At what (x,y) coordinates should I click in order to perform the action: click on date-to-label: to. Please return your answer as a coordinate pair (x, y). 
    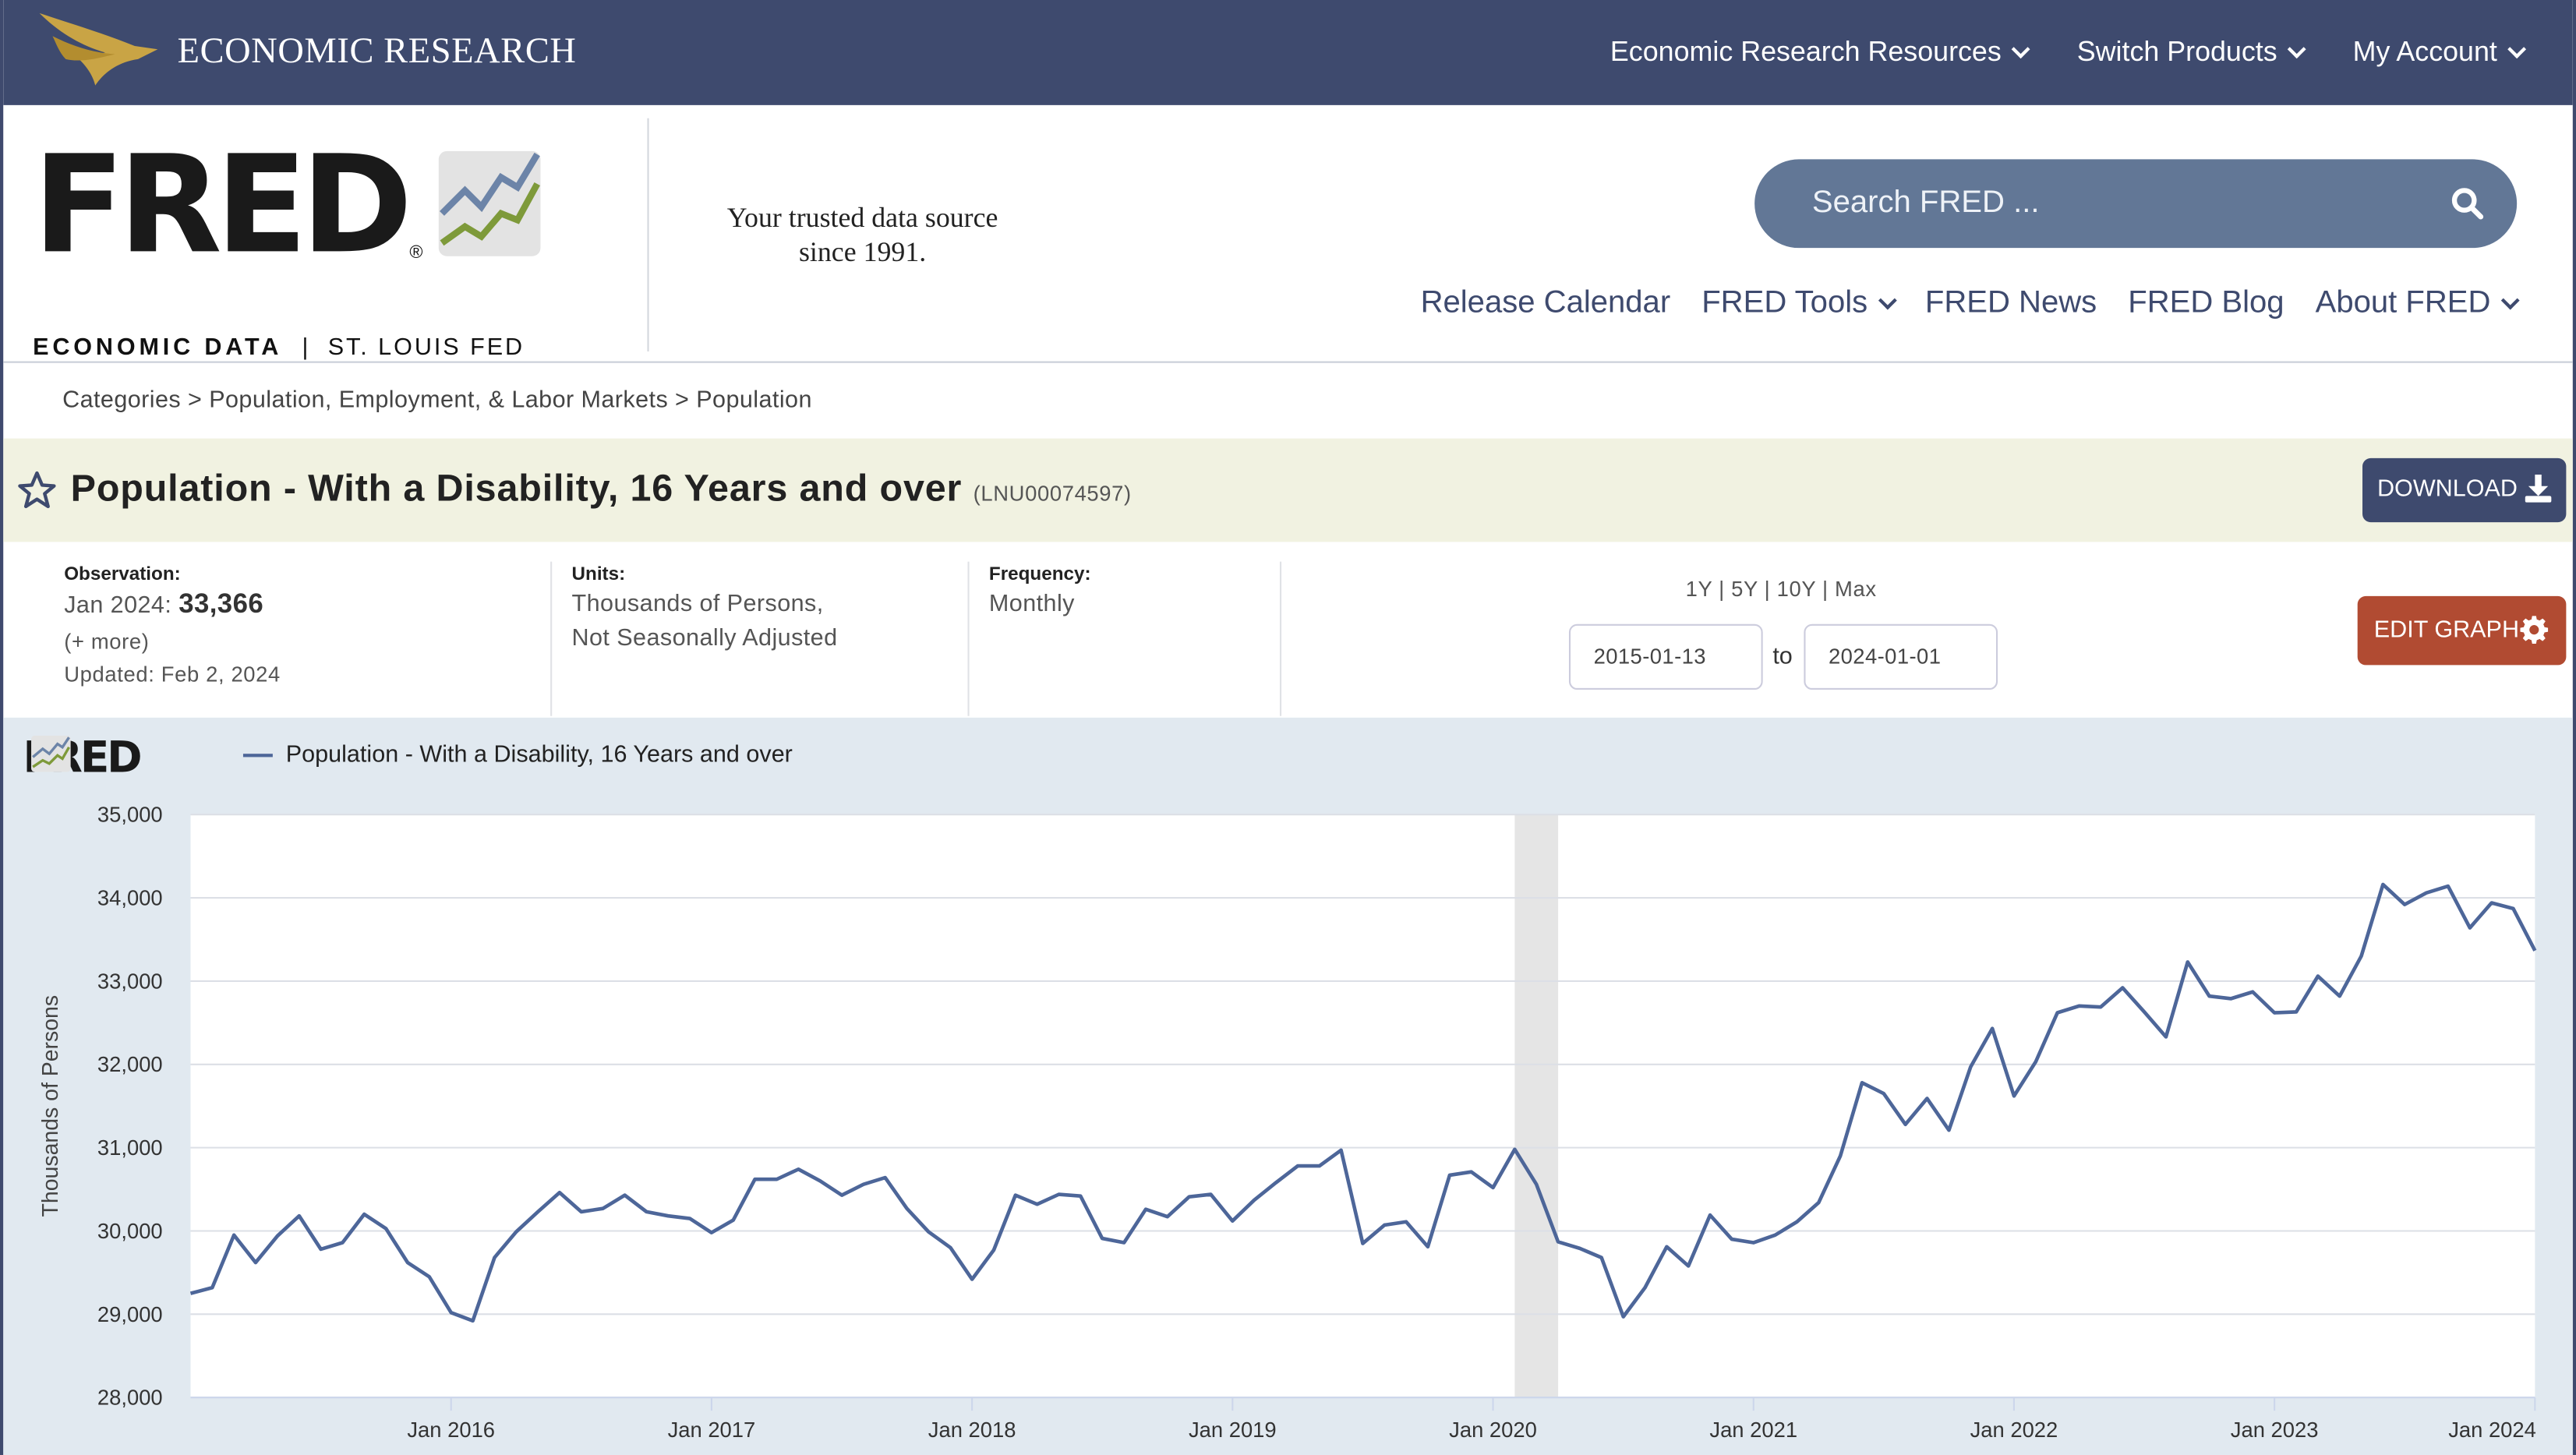
    Looking at the image, I should click on (1782, 657).